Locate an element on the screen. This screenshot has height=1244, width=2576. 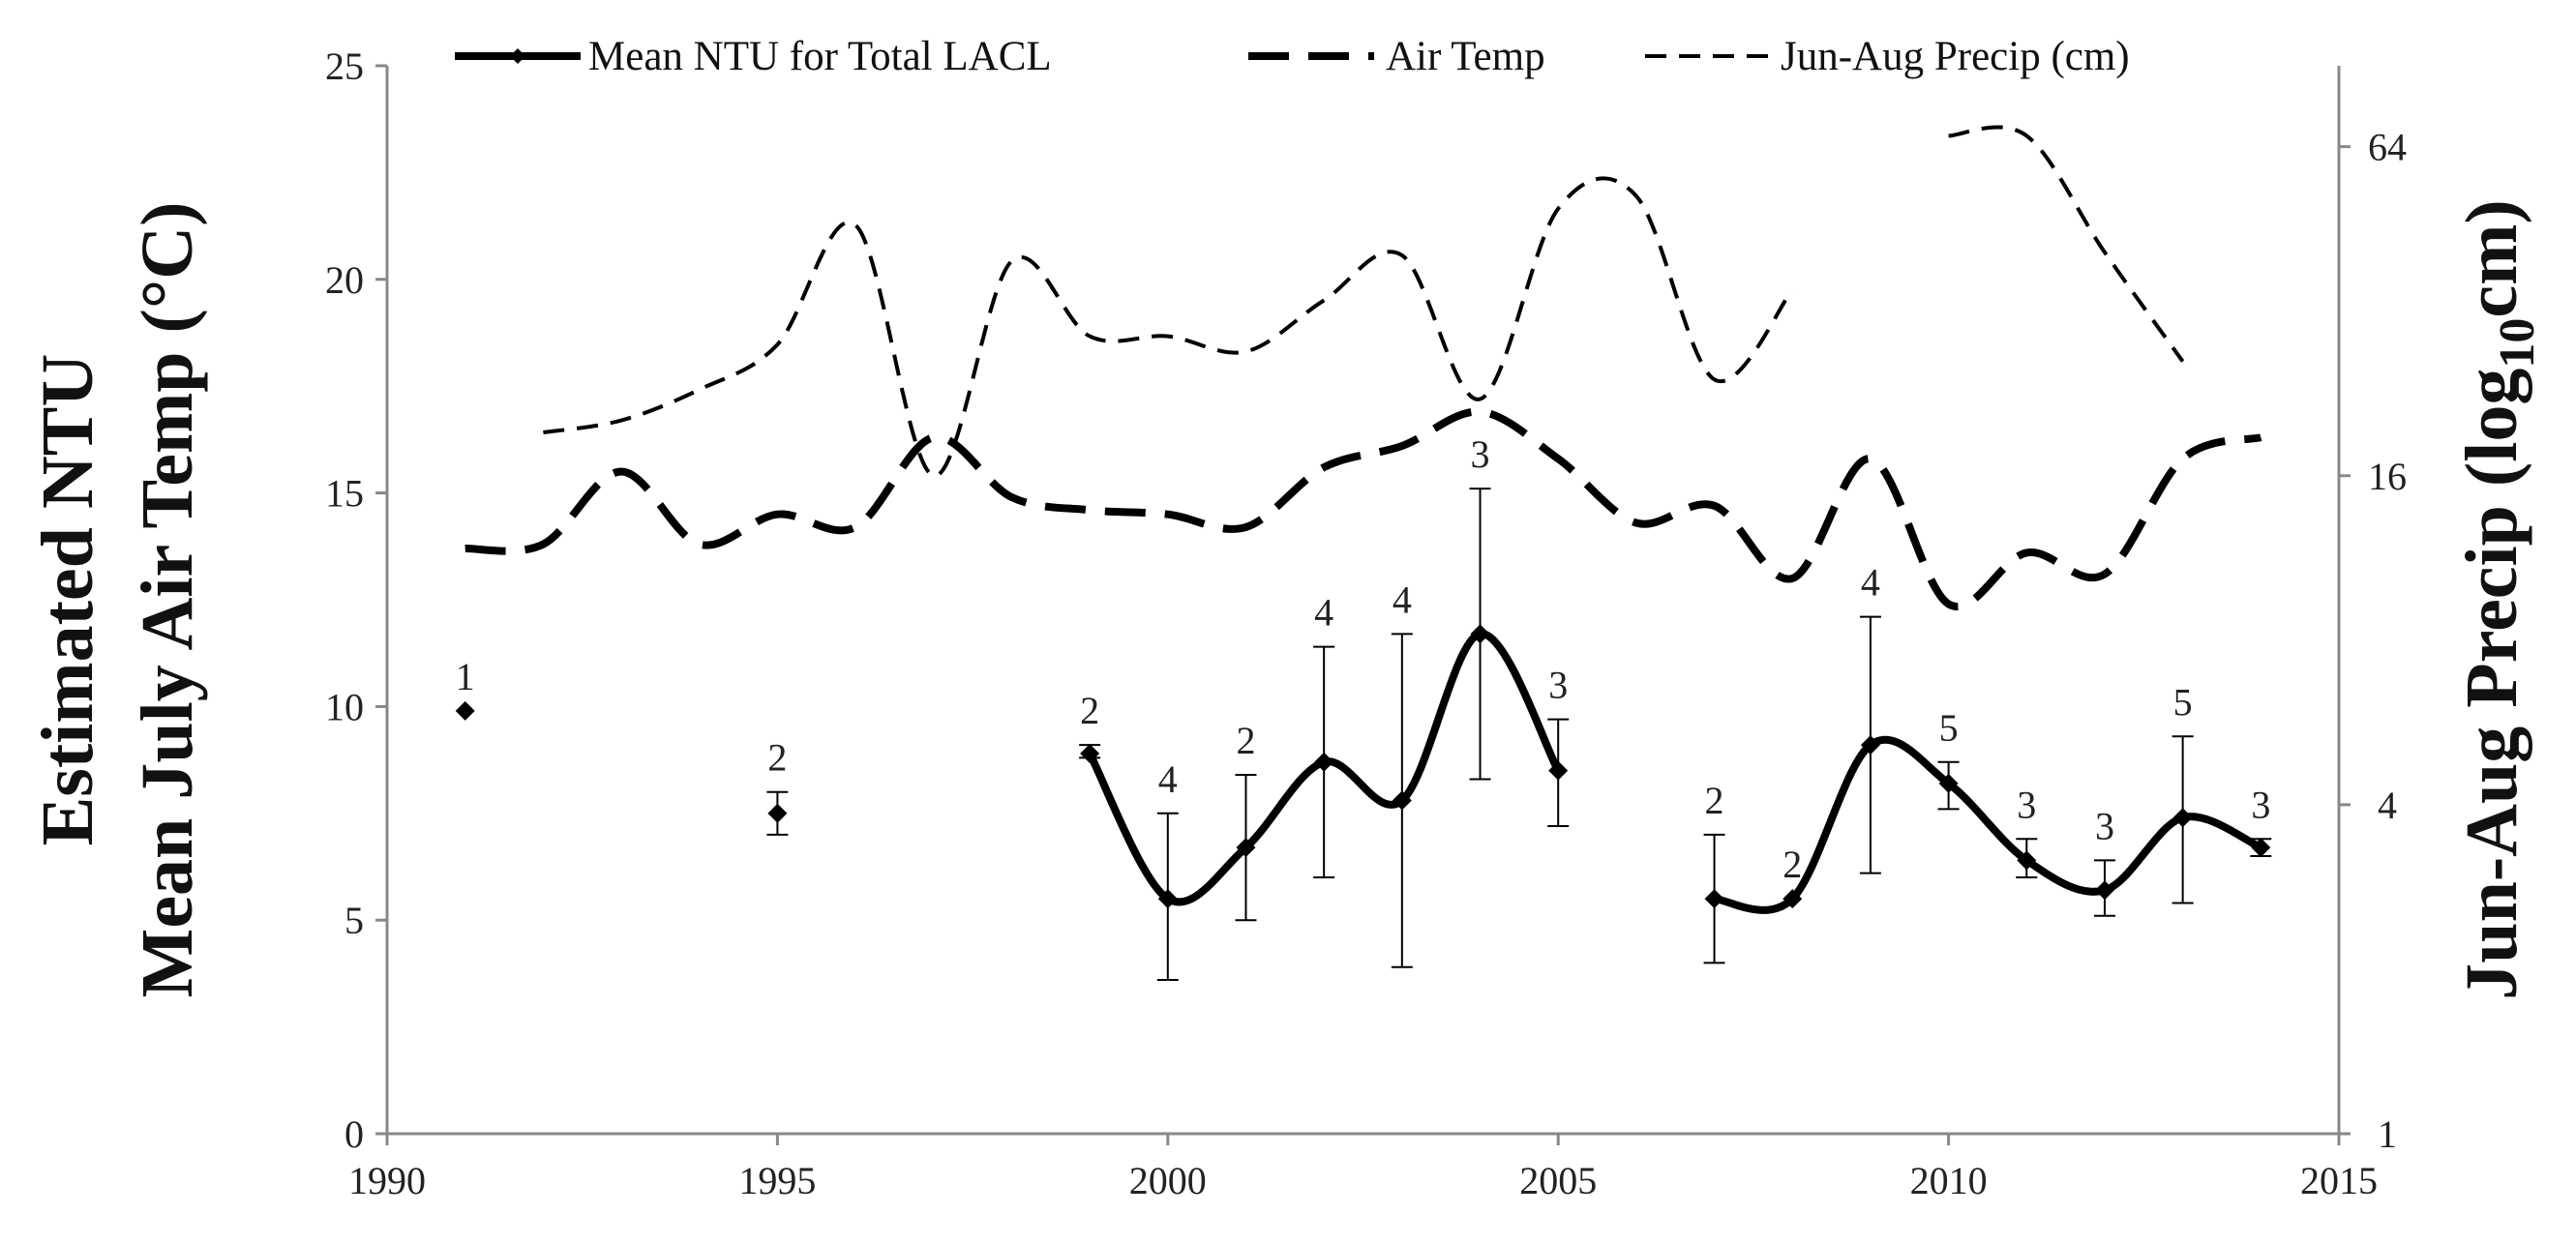
left-y-tick-label: 10 is located at coordinates (344, 706).